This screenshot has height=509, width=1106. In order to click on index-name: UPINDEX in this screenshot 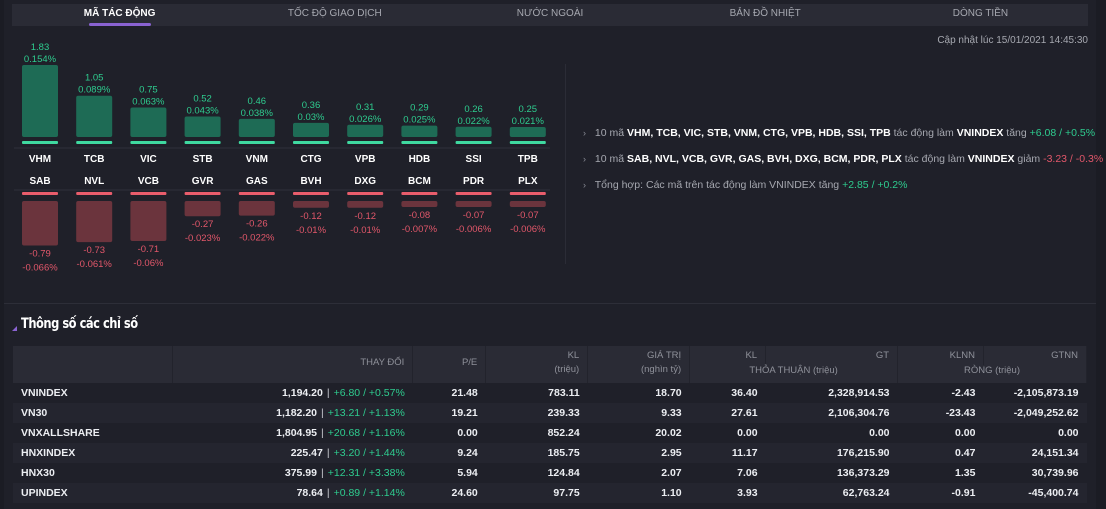, I will do `click(93, 493)`.